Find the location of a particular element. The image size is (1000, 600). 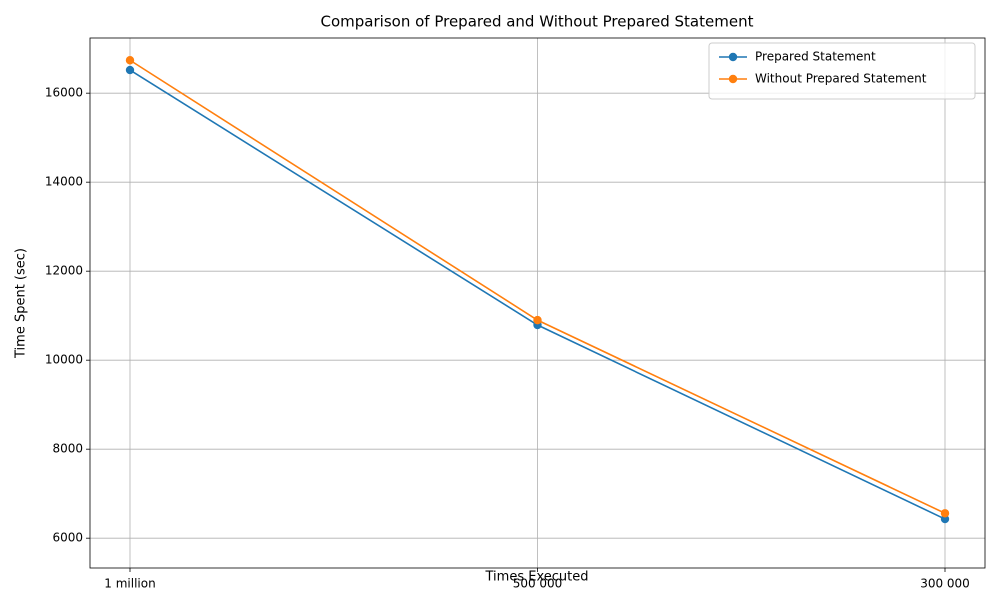

legend-box is located at coordinates (842, 71).